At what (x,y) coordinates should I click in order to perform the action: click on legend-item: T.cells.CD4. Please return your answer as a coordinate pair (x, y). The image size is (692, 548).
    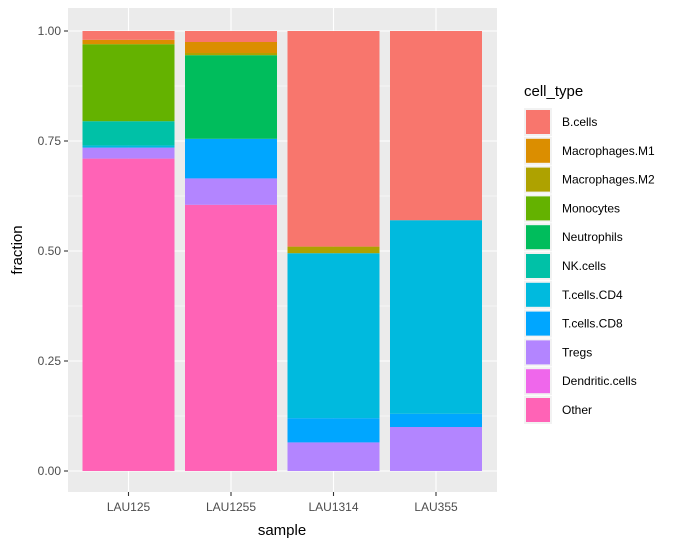
    Looking at the image, I should click on (573, 294).